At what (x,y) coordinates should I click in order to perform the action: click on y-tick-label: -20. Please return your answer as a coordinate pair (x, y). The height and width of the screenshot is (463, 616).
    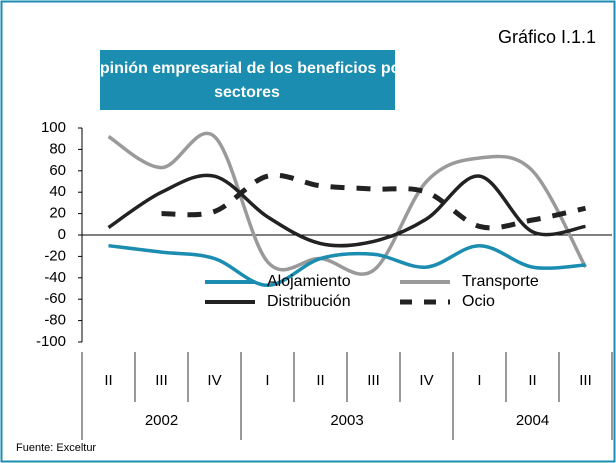
    Looking at the image, I should click on (55, 255).